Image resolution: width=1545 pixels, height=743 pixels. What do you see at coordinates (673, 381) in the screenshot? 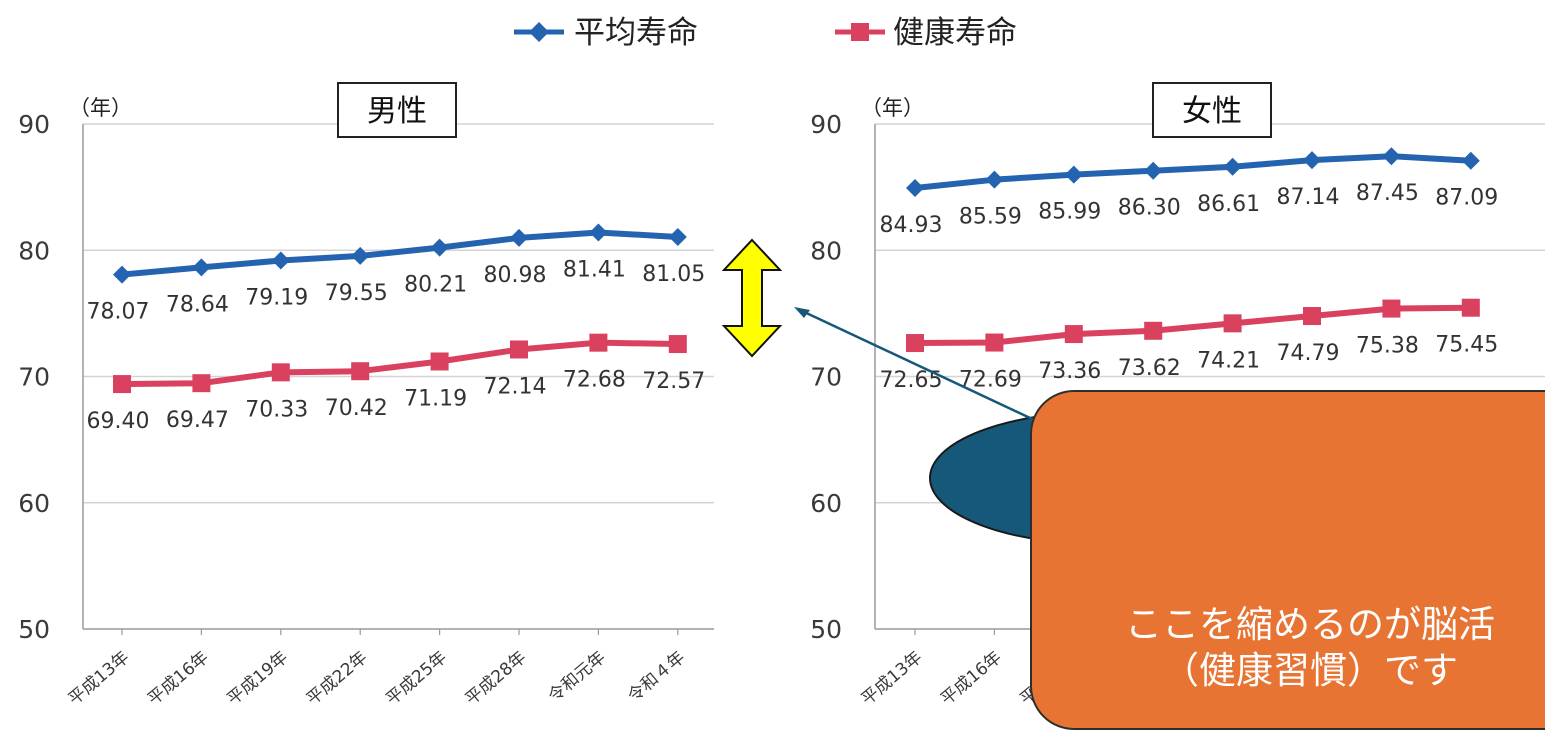
I see `data-label: 72.57` at bounding box center [673, 381].